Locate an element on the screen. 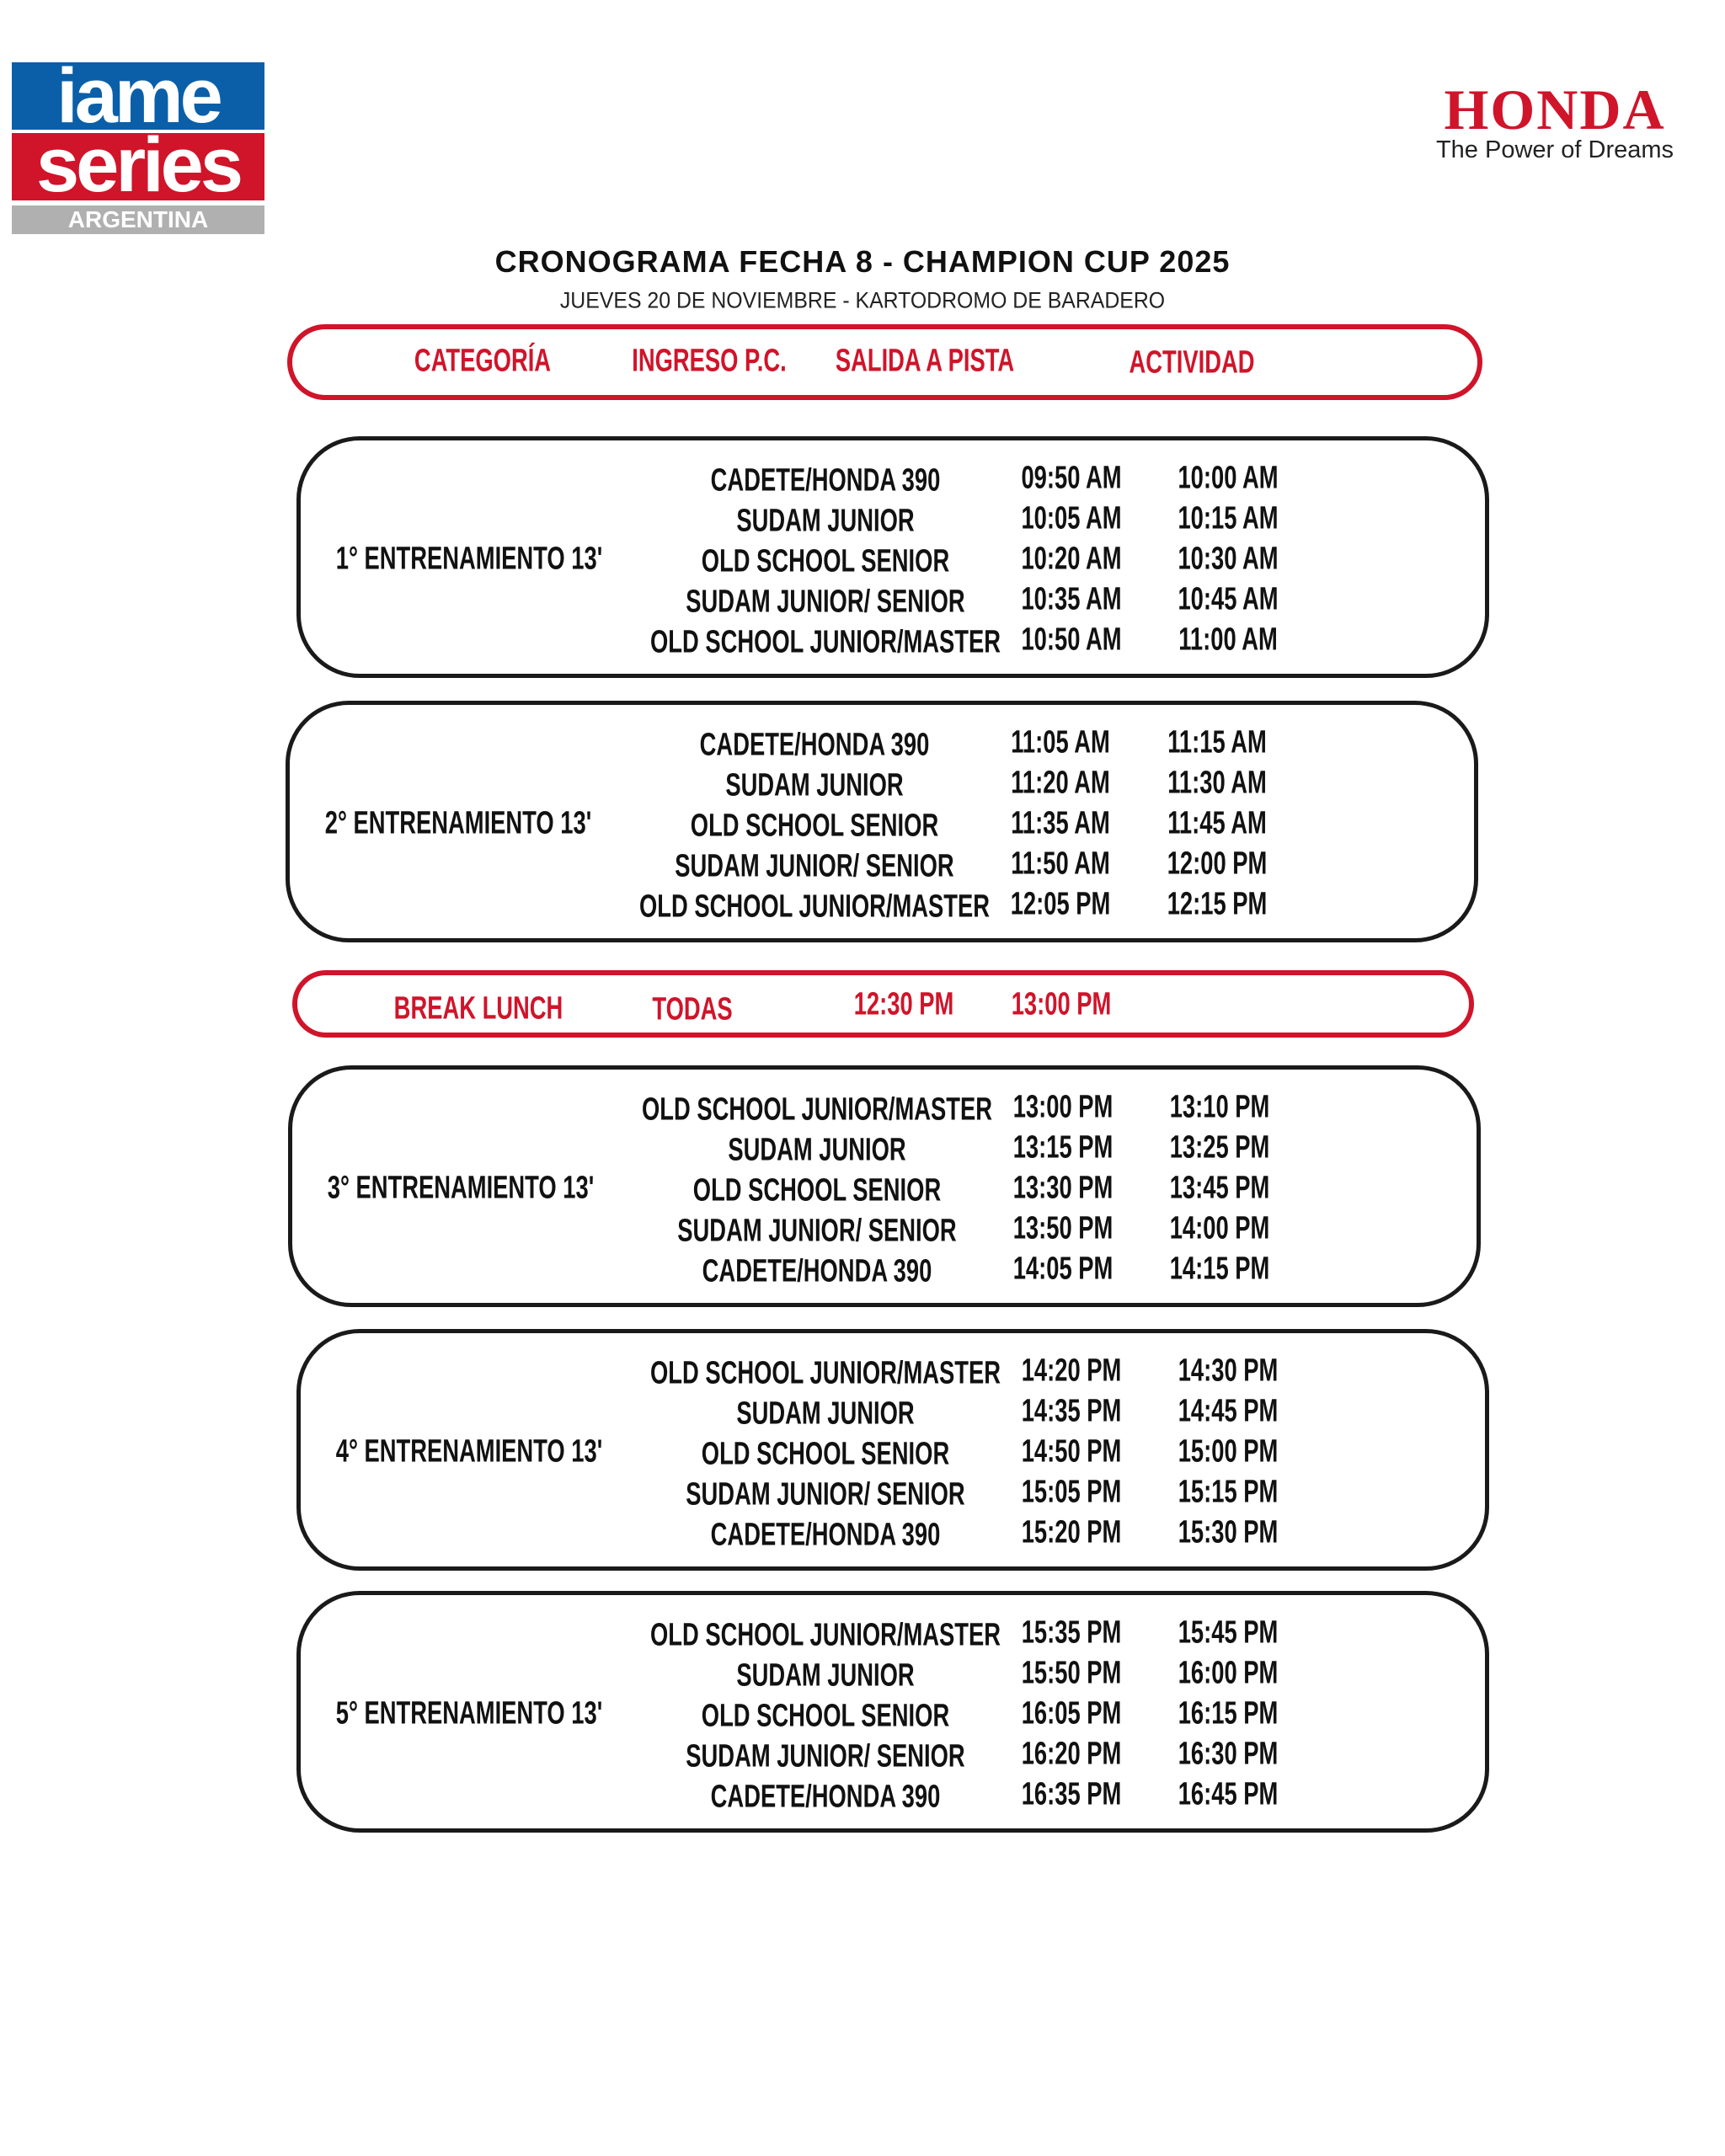  row-ingreso-time: 14:35 PM is located at coordinates (1071, 1411).